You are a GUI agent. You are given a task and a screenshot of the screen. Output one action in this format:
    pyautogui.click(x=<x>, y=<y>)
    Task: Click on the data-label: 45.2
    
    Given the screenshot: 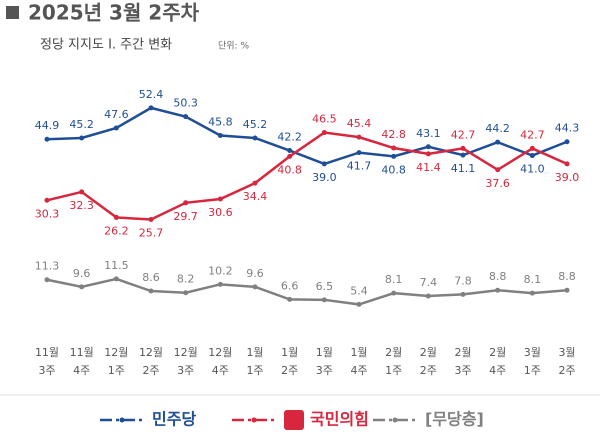 What is the action you would take?
    pyautogui.click(x=255, y=124)
    